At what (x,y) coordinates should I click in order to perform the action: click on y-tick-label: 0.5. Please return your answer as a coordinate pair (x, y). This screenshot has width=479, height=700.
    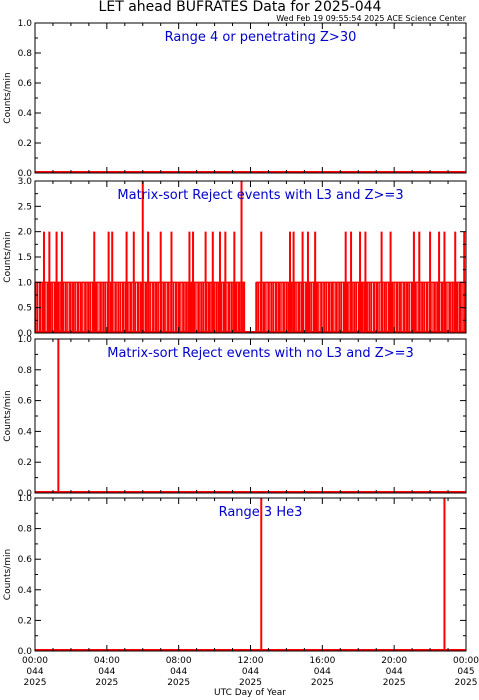
    Looking at the image, I should click on (25, 309).